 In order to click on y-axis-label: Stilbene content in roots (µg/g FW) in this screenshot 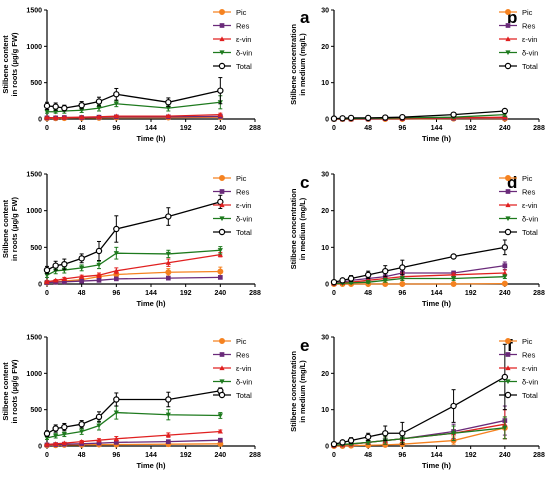, I will do `click(10, 229)`.